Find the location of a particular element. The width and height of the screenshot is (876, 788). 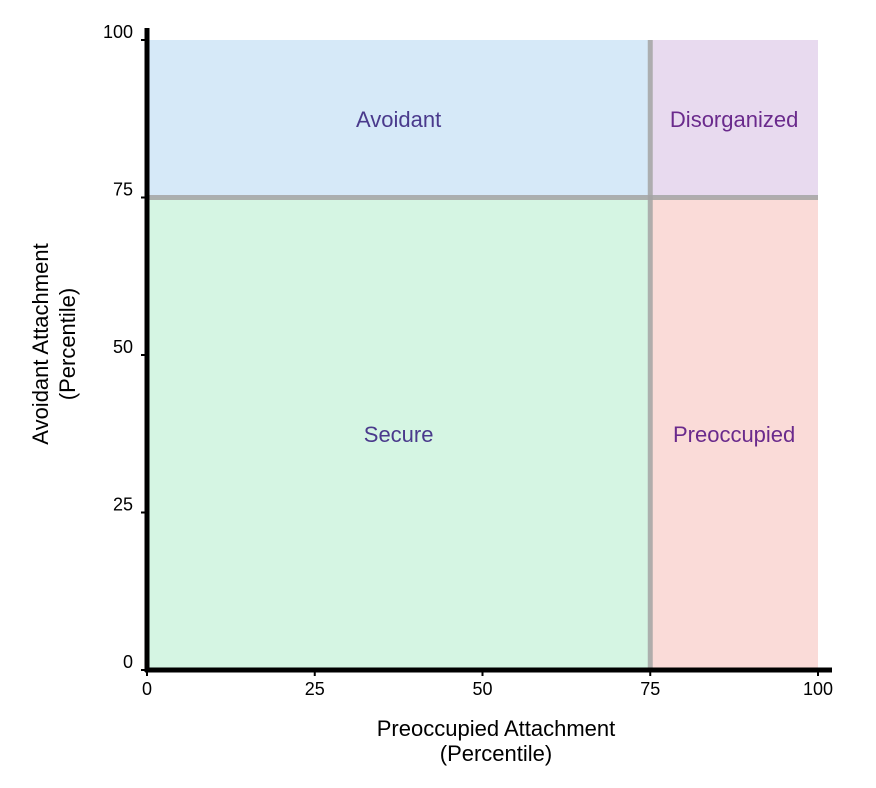

x-axis-ticks: 0 25 50 75 100 is located at coordinates (487, 684).